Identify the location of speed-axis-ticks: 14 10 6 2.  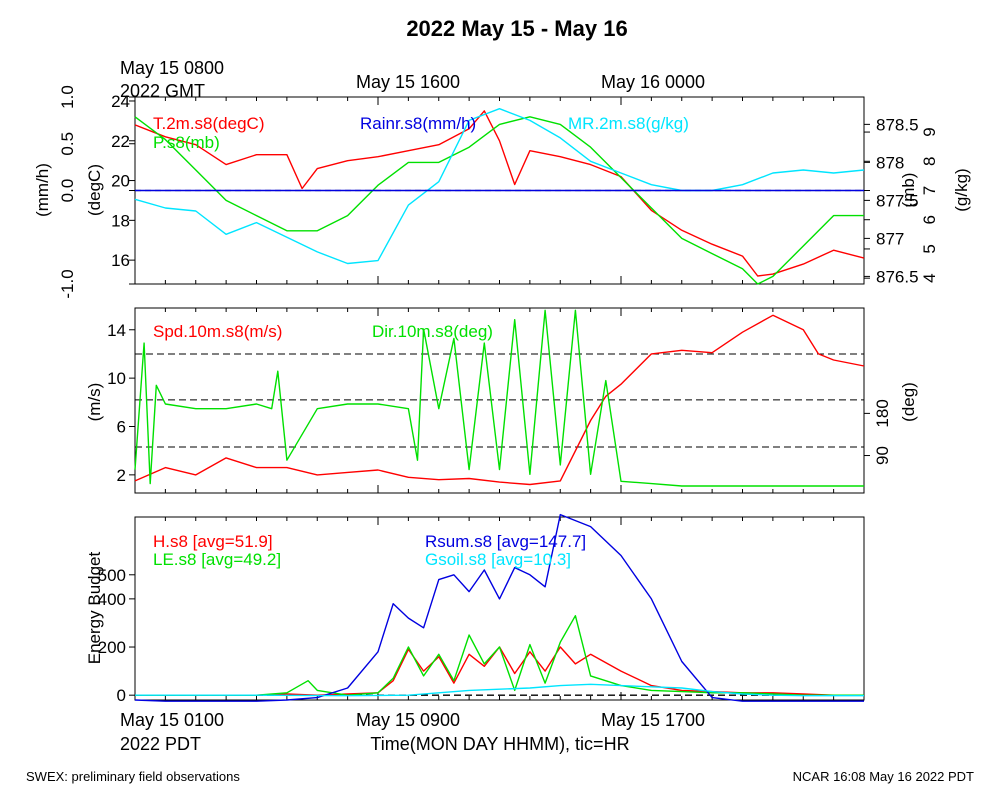
(121, 403).